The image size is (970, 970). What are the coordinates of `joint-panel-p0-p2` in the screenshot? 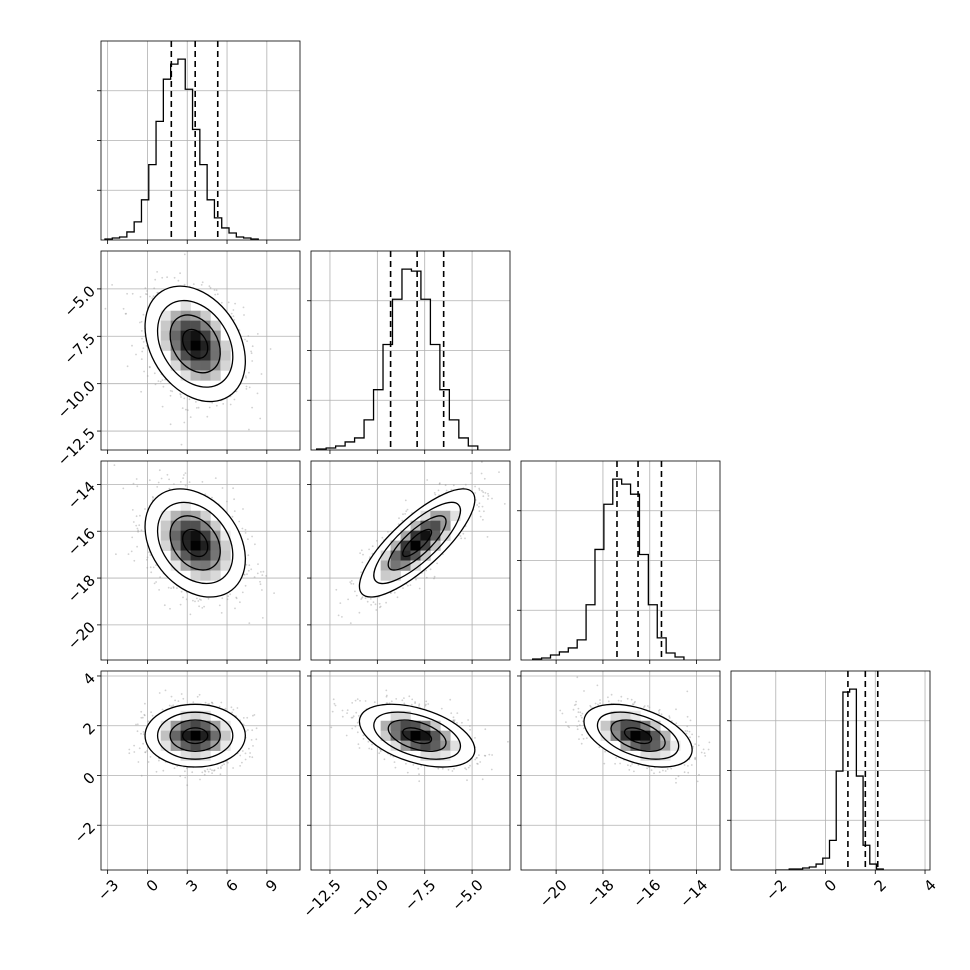 It's located at (199, 562).